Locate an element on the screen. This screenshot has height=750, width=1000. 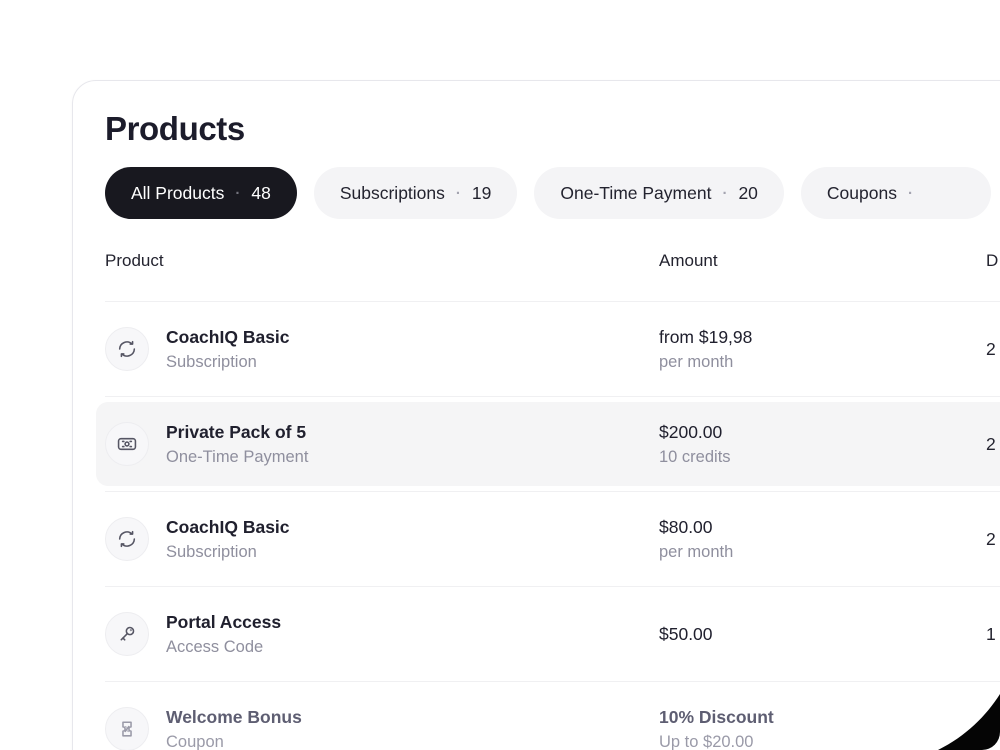
product-text: Private Pack of 5 One-Time Payment is located at coordinates (237, 444).